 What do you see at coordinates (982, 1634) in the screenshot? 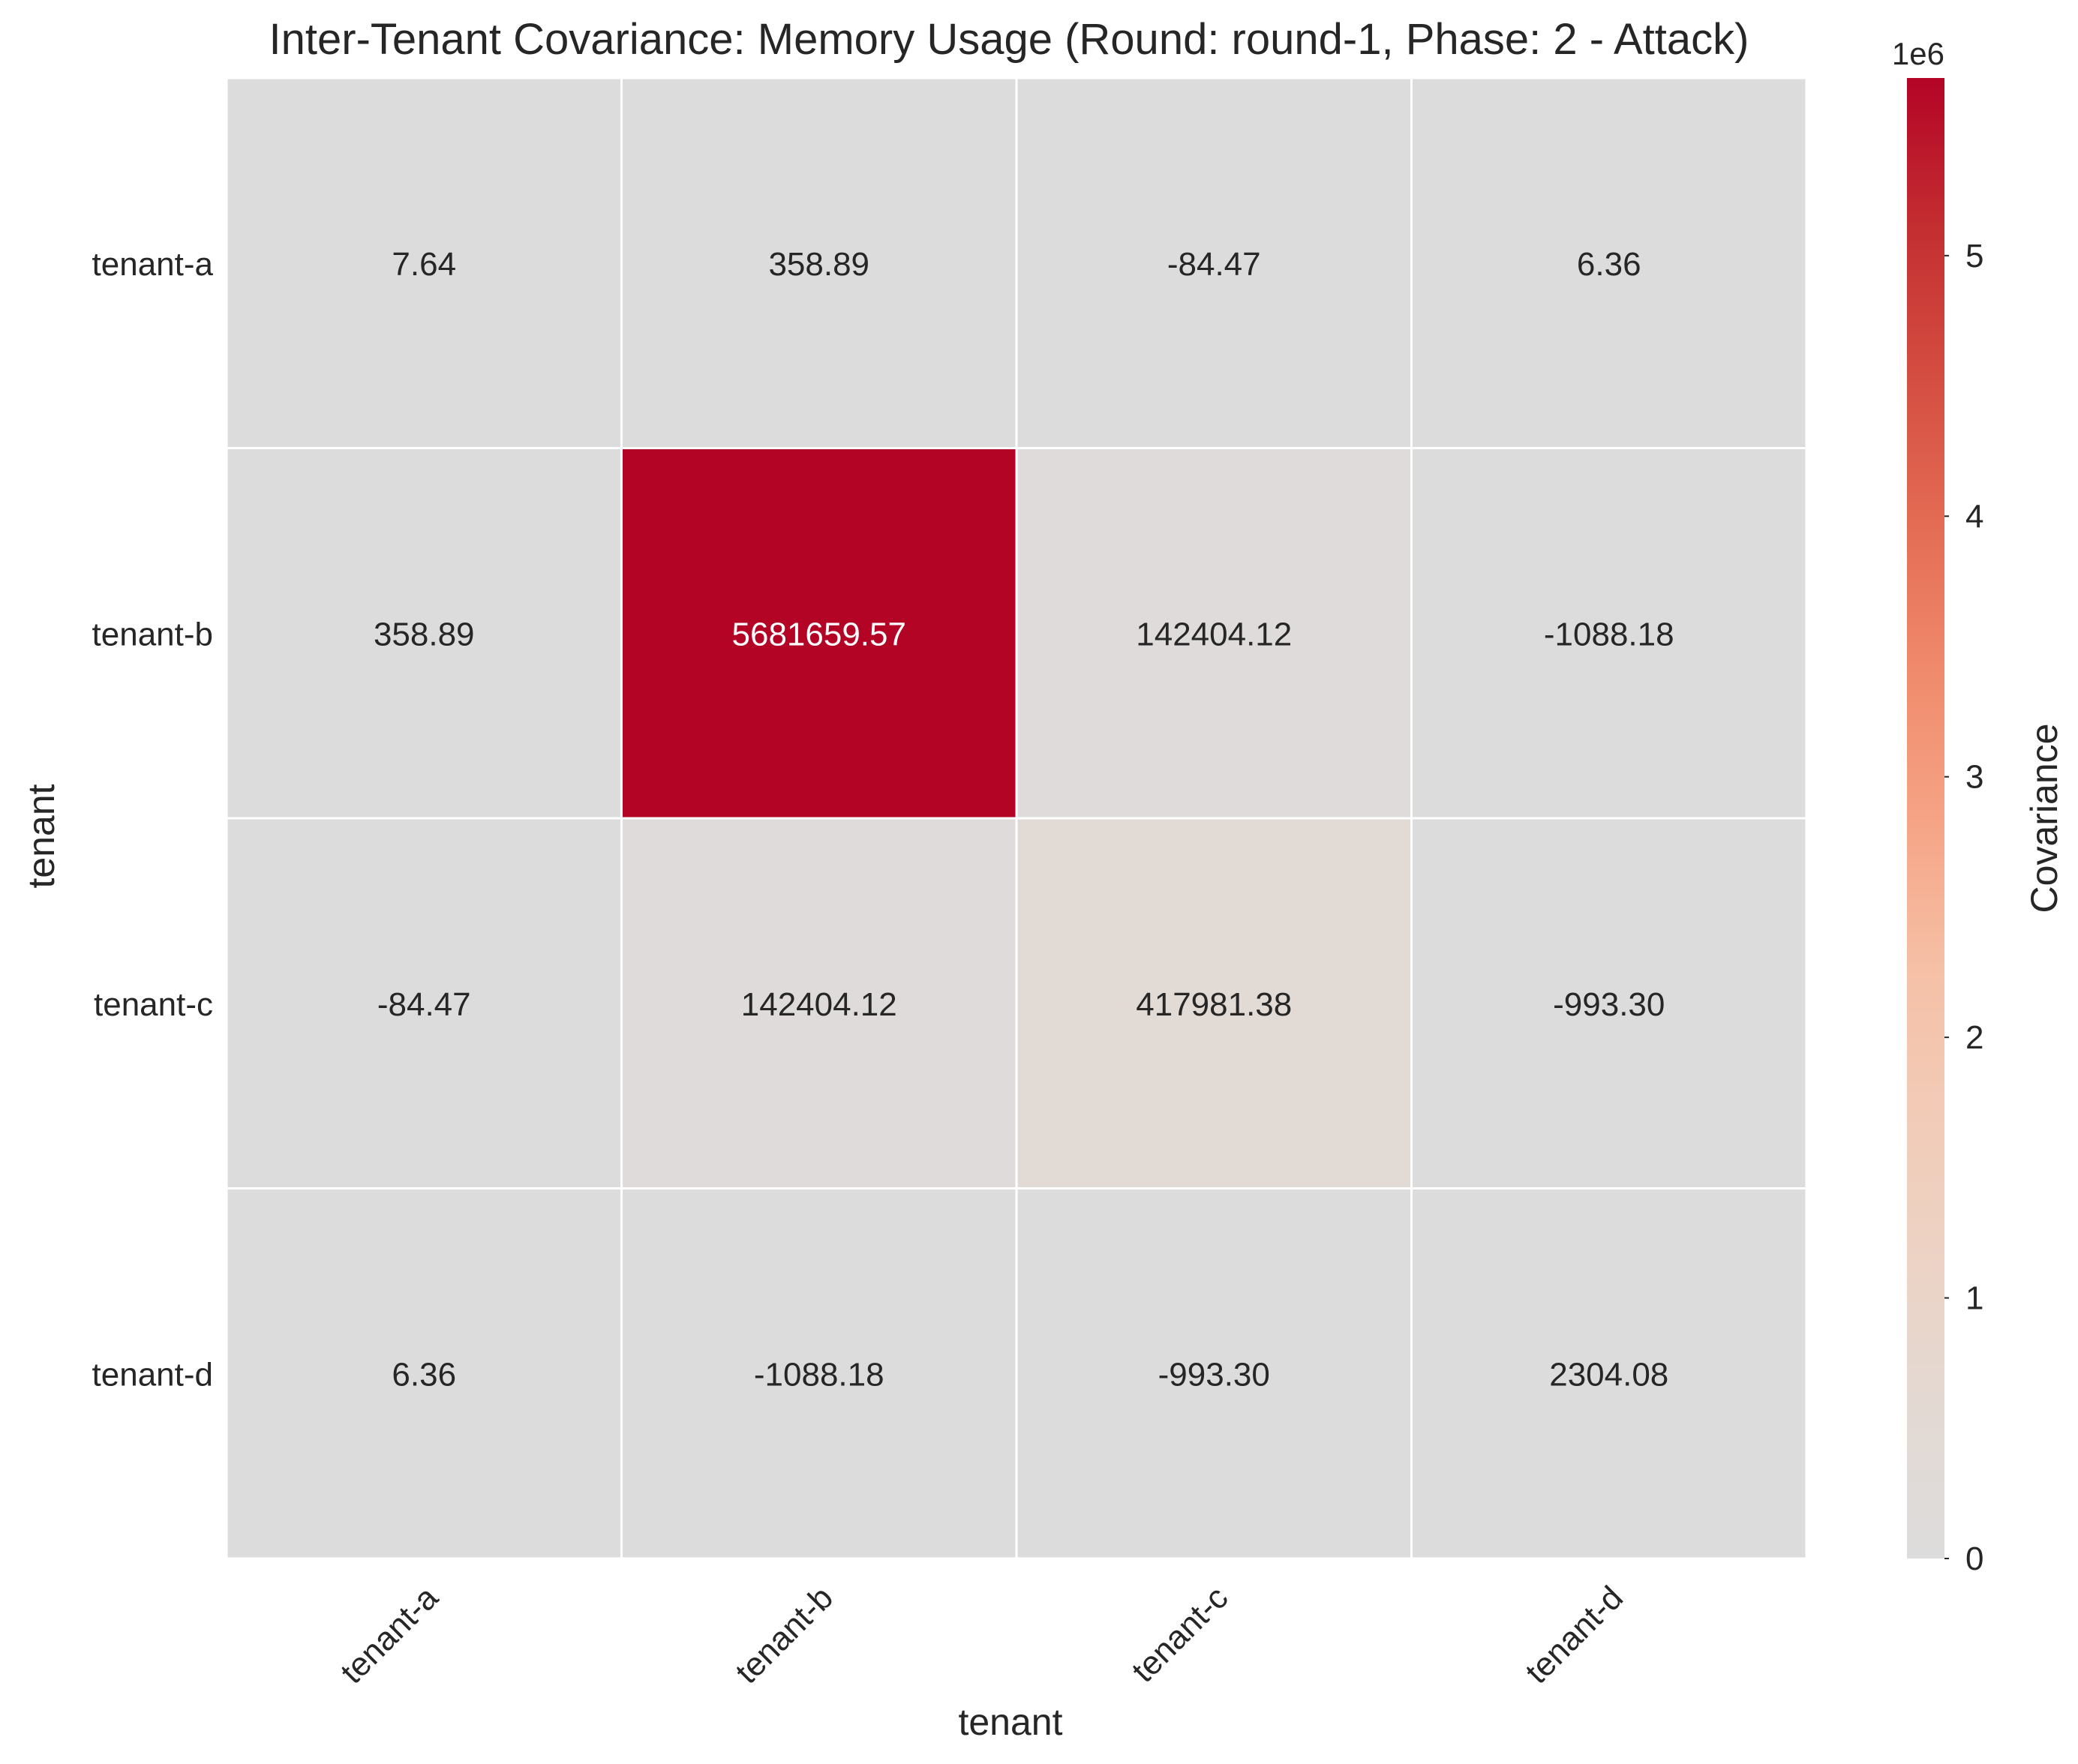
I see `x-tick-labels: tenant-a tenant-b tenant-c tenant-d` at bounding box center [982, 1634].